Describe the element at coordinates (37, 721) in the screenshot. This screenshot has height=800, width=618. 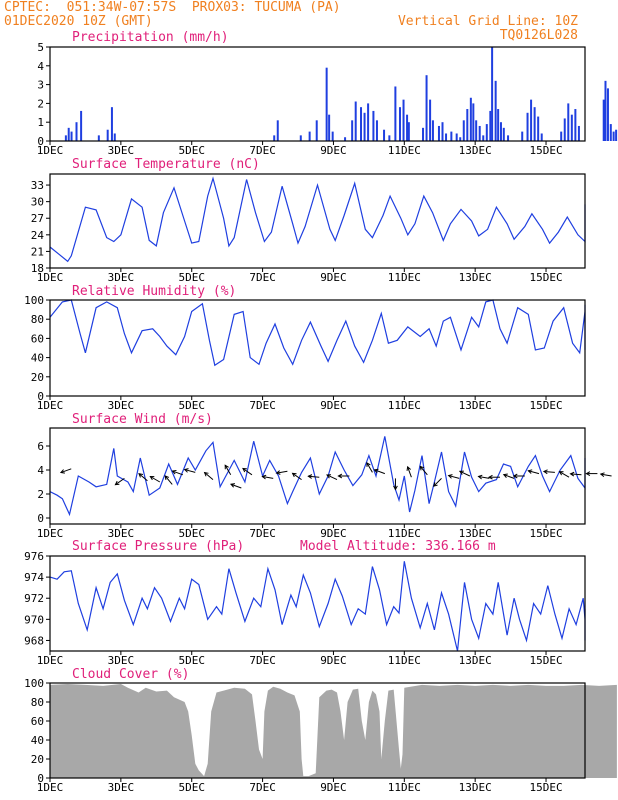
I see `y-tick-label: 60` at that location.